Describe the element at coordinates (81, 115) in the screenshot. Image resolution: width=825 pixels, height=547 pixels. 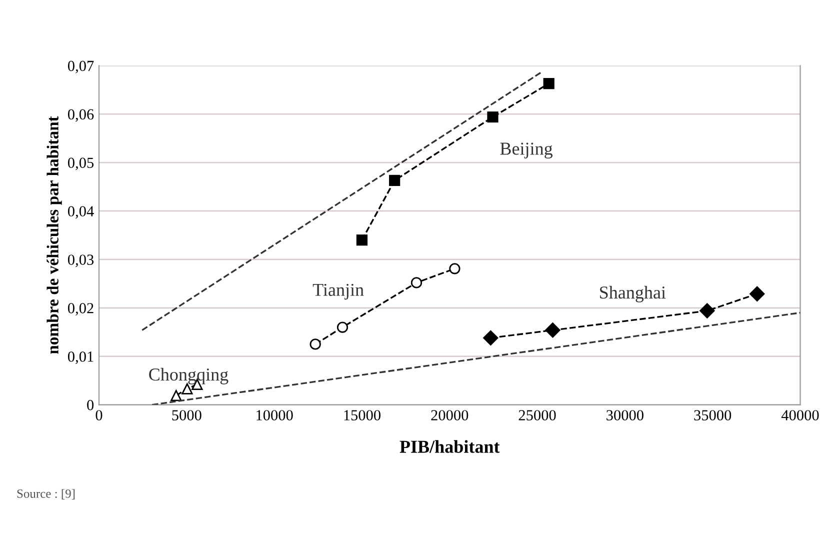
I see `y-tick-label: 0,06` at that location.